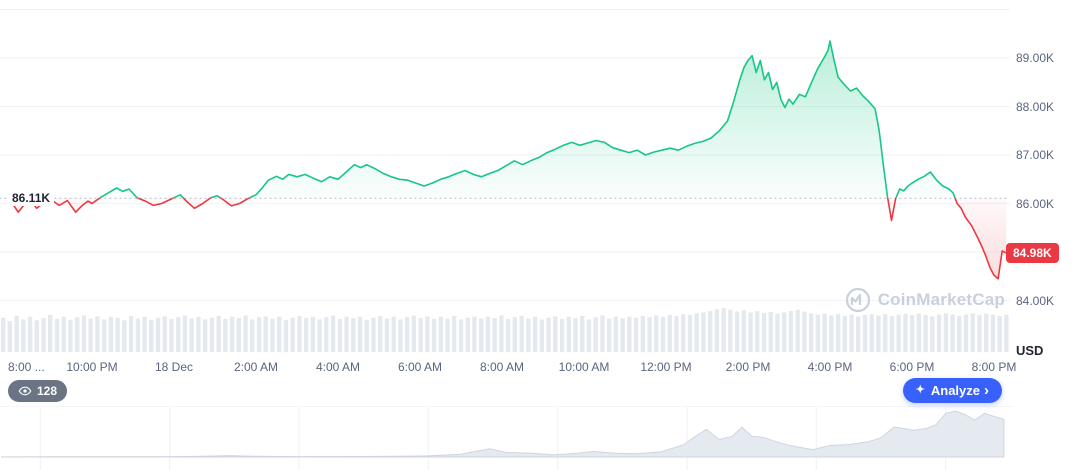 Image resolution: width=1072 pixels, height=470 pixels. Describe the element at coordinates (941, 299) in the screenshot. I see `watermark-text: CoinMarketCap` at that location.